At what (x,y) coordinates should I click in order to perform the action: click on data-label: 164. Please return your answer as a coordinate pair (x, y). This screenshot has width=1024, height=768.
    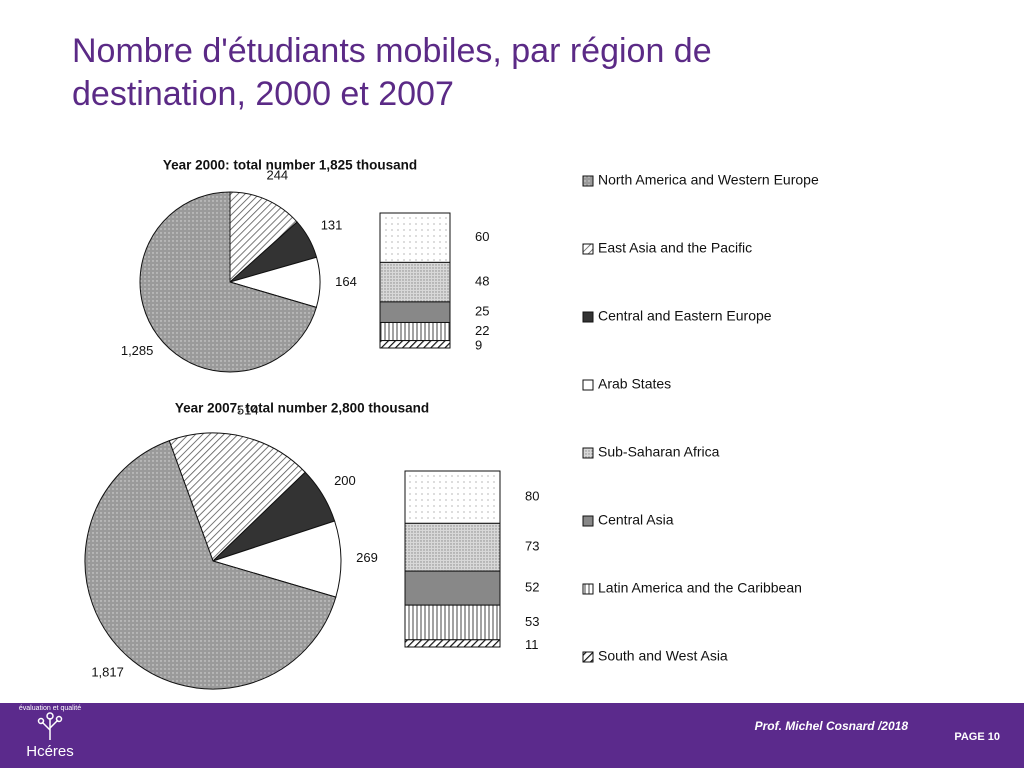
    Looking at the image, I should click on (346, 281).